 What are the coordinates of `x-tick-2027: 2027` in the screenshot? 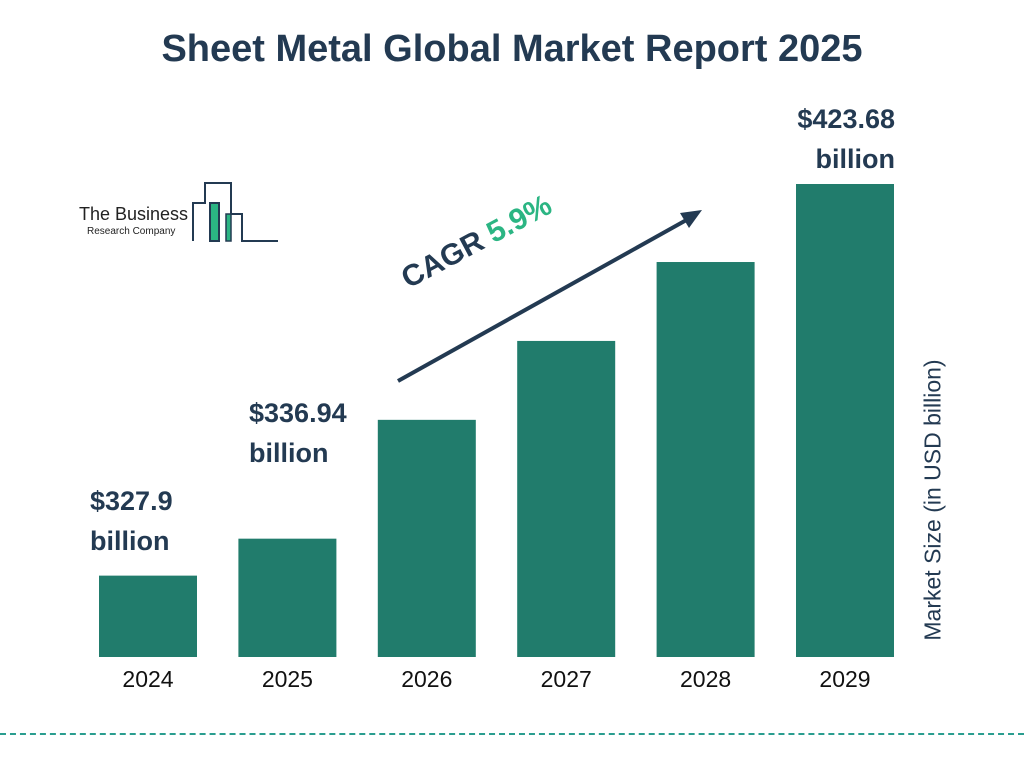 It's located at (566, 679).